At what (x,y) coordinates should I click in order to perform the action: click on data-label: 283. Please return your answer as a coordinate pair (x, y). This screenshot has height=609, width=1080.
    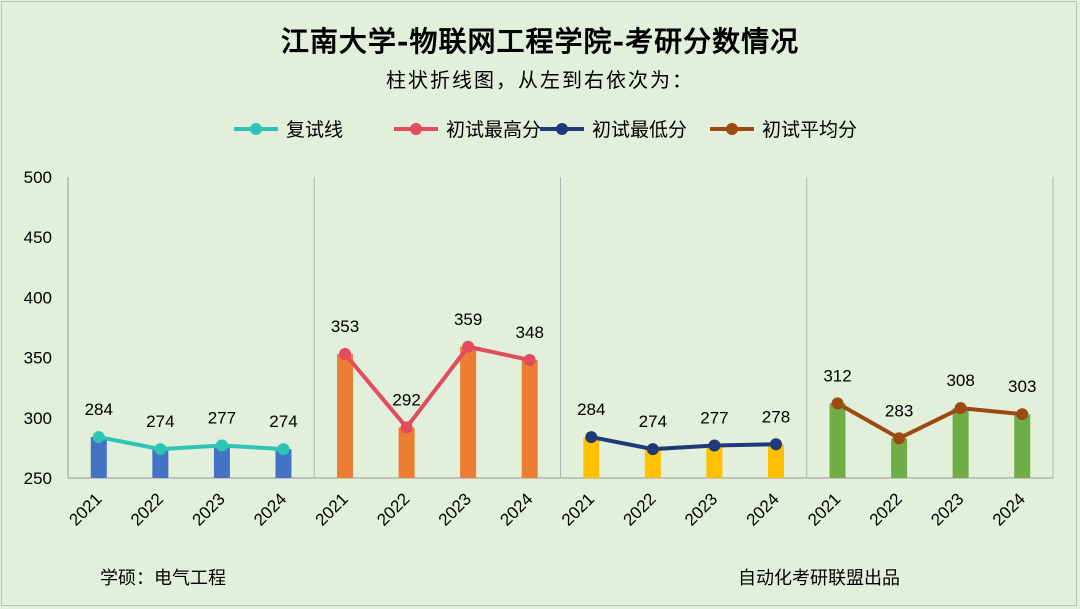
    Looking at the image, I should click on (899, 410).